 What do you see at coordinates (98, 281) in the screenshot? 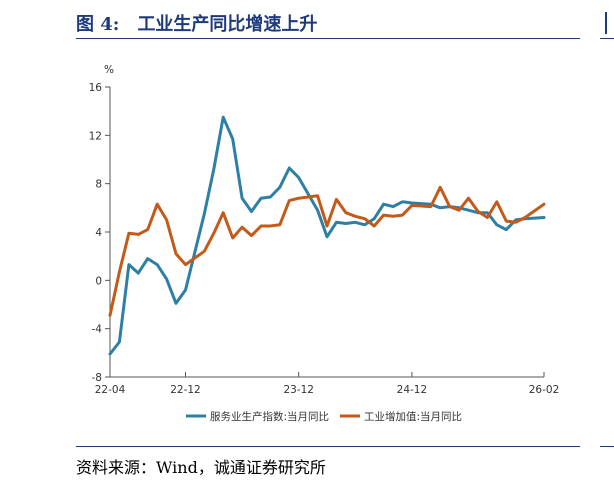
I see `y-tick-label: 0` at bounding box center [98, 281].